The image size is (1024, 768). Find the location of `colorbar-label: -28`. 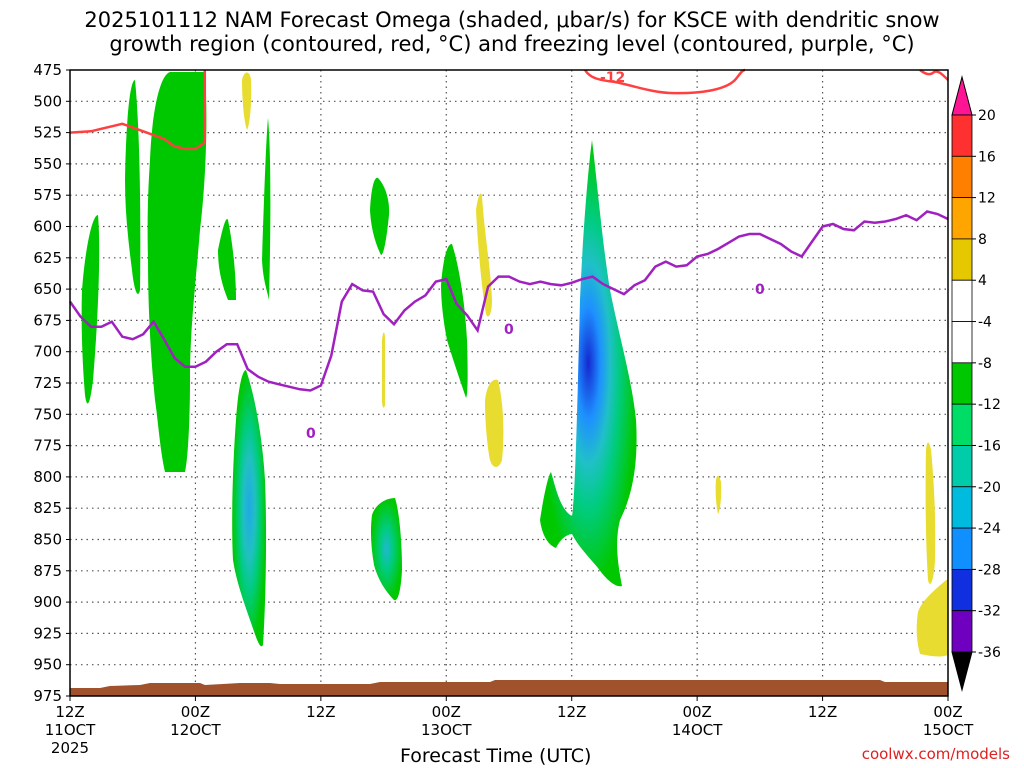

colorbar-label: -28 is located at coordinates (989, 570).